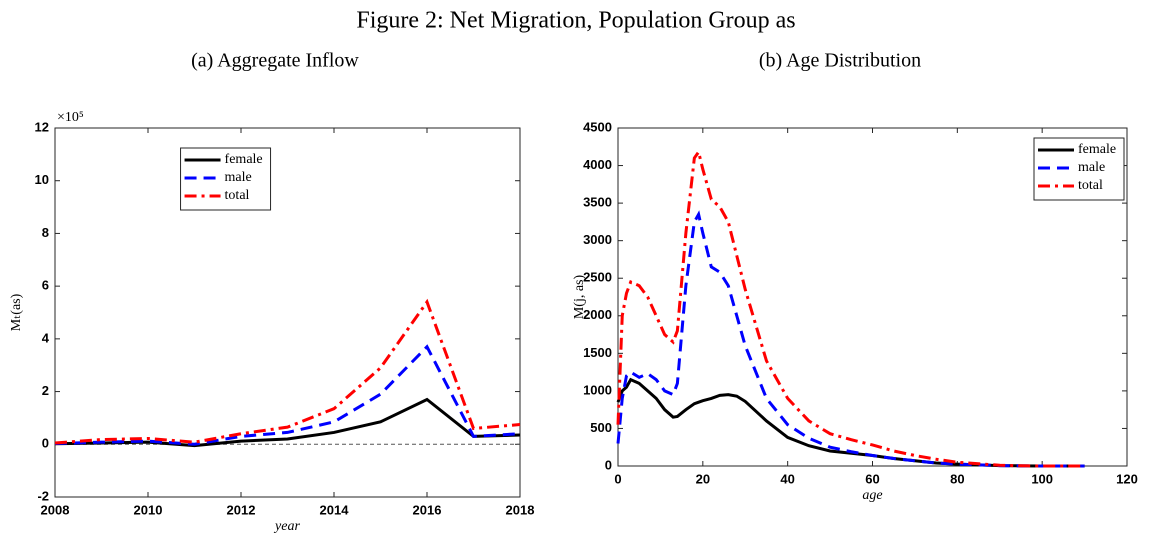  Describe the element at coordinates (617, 478) in the screenshot. I see `x-tick-label: 0` at that location.